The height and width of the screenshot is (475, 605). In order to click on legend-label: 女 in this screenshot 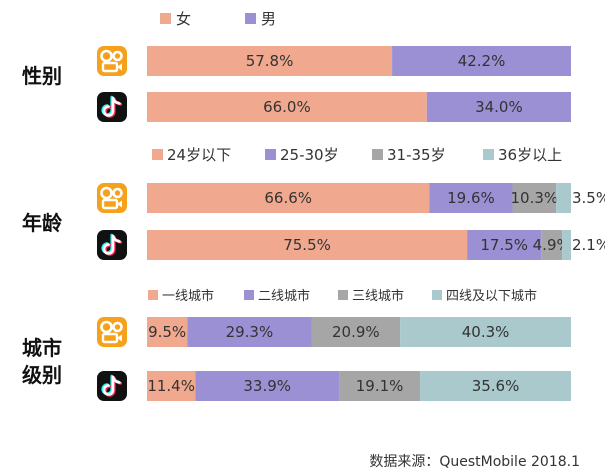, I will do `click(183, 19)`.